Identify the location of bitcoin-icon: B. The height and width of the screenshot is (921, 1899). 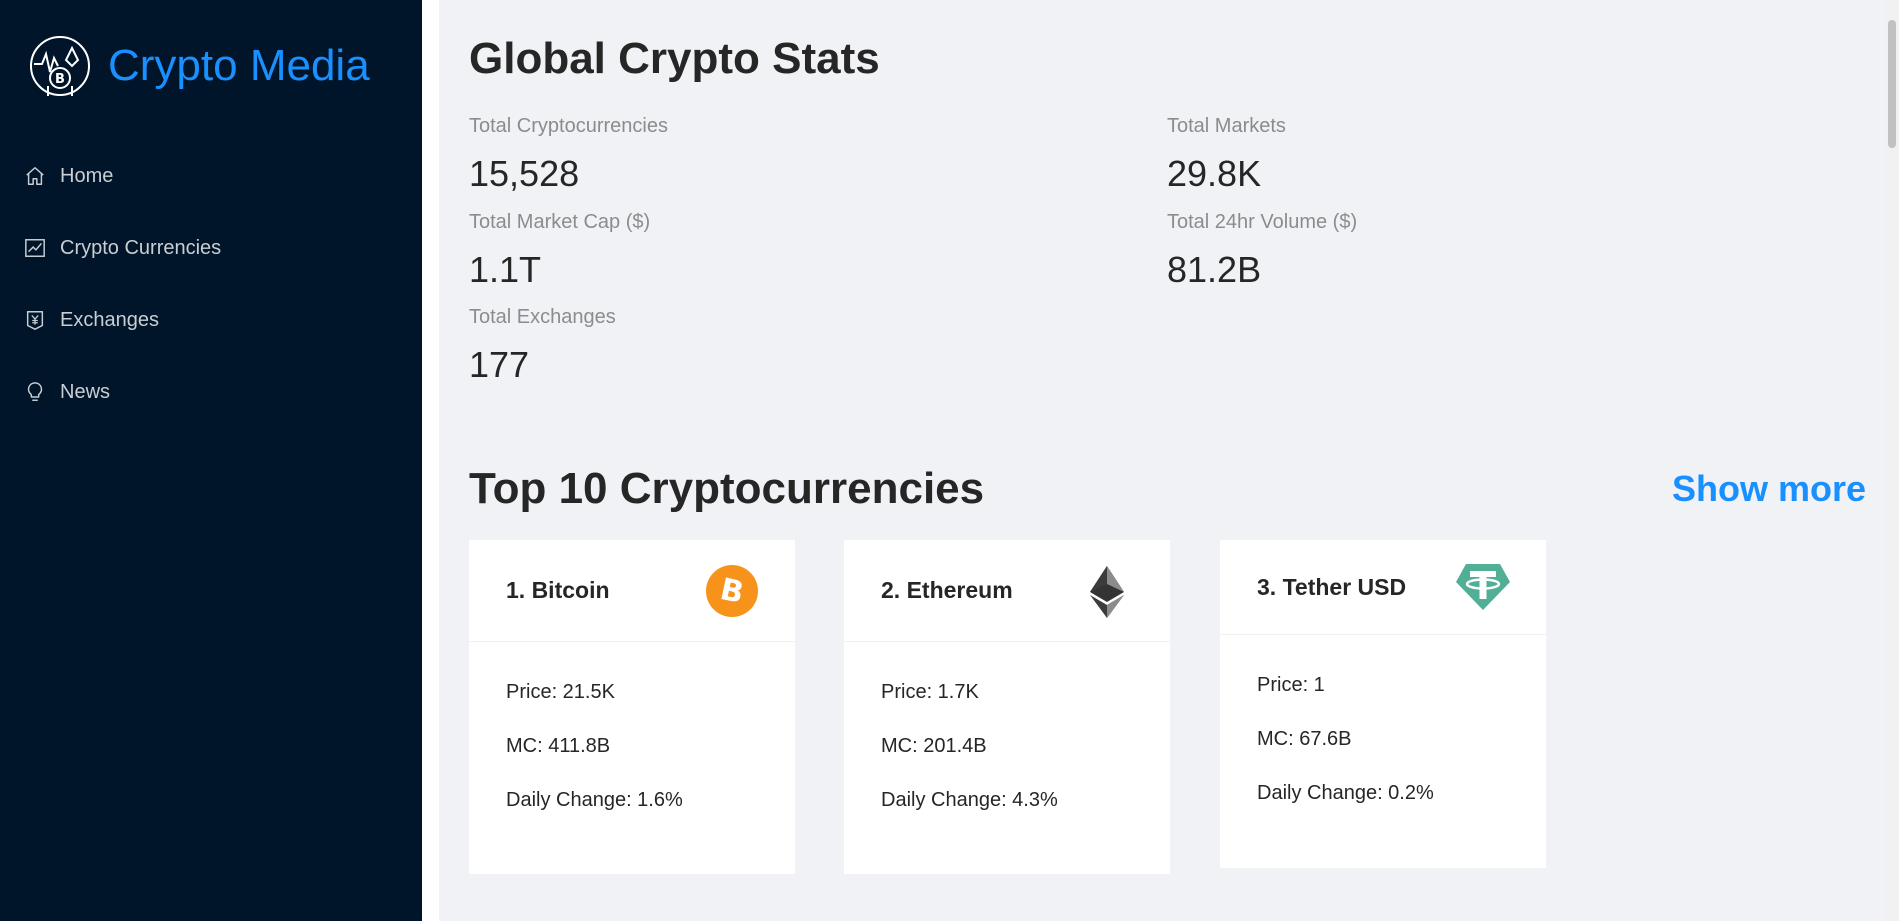
(732, 590).